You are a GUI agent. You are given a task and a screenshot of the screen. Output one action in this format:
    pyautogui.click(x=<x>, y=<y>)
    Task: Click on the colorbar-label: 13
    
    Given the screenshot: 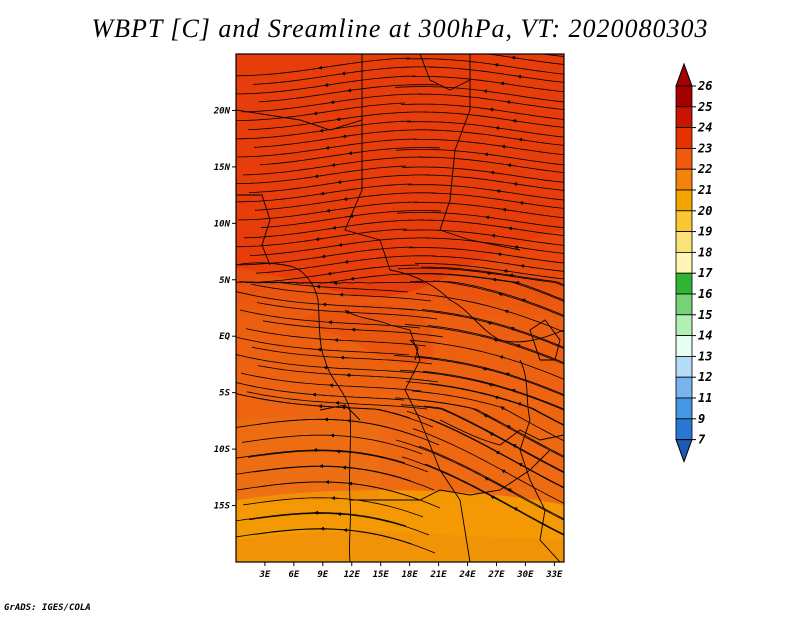 What is the action you would take?
    pyautogui.click(x=705, y=356)
    